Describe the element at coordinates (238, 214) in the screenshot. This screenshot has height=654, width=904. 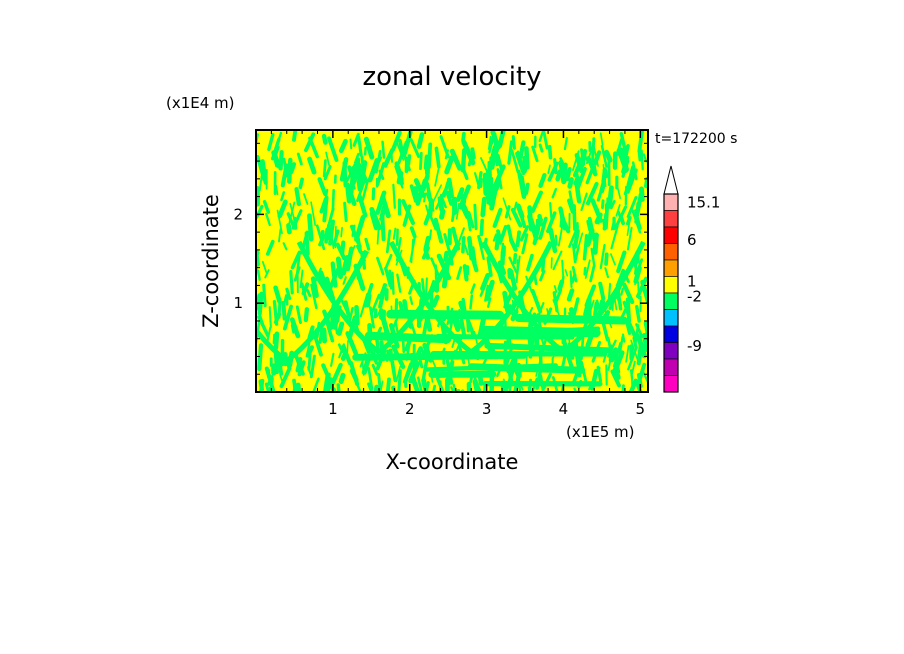
I see `y-tick-label: 2` at that location.